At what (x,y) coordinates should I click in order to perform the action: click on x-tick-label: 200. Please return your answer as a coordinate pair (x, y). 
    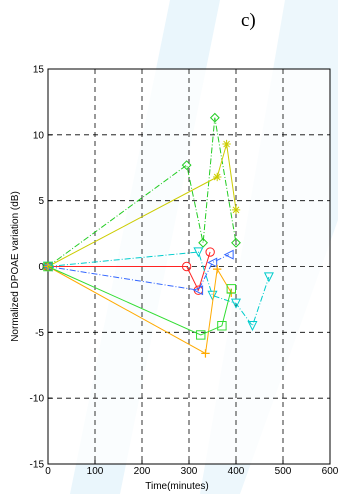
    Looking at the image, I should click on (142, 471).